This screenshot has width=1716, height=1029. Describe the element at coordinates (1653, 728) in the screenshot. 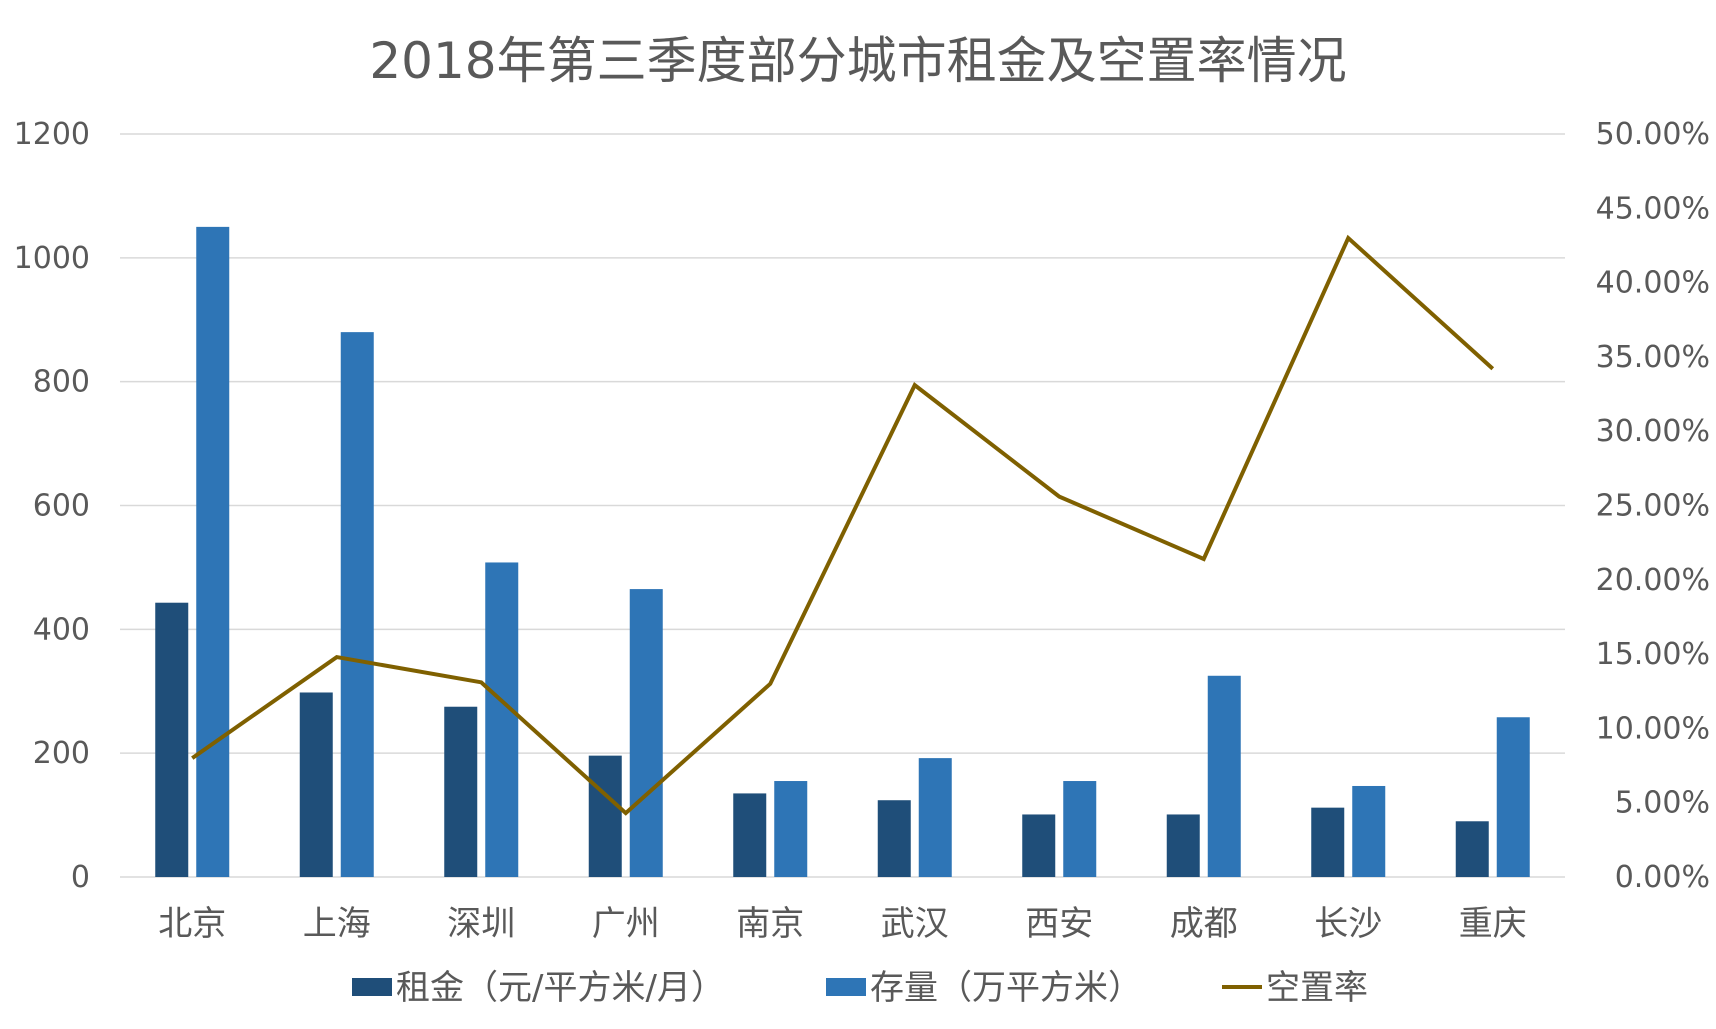

I see `right-tick-label: 10.00%` at that location.